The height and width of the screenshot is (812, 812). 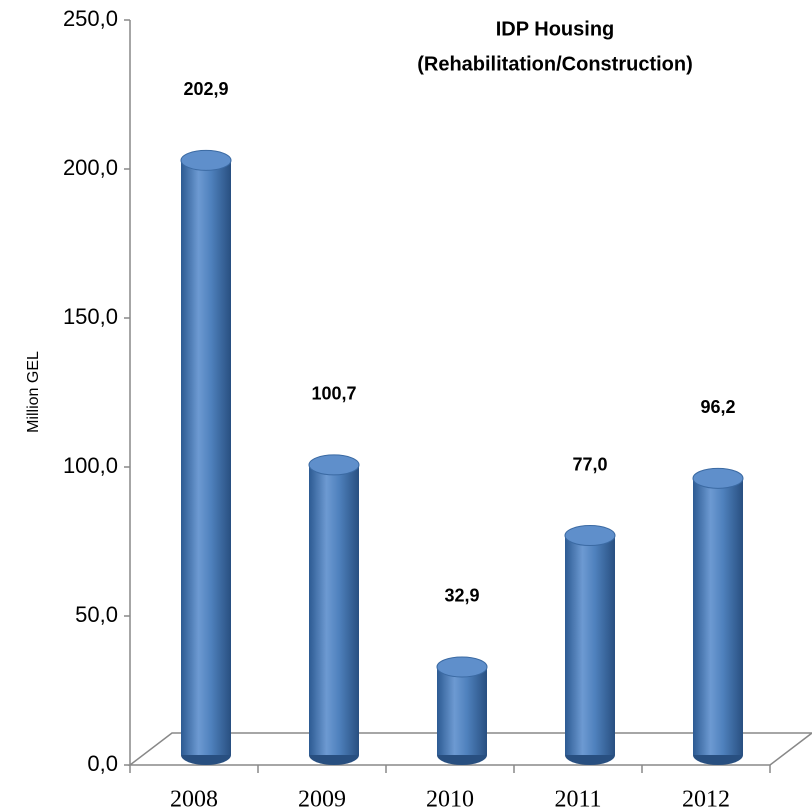 I want to click on value-label: 32,9, so click(x=461, y=596).